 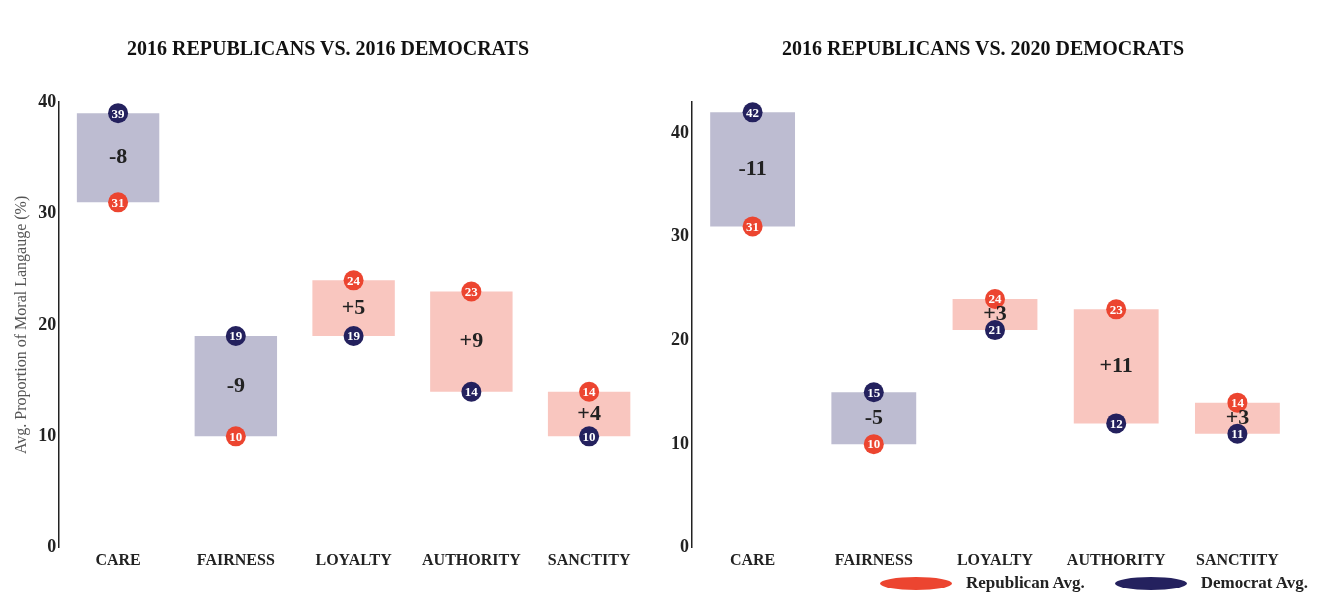 What do you see at coordinates (753, 112) in the screenshot?
I see `data-label: 42` at bounding box center [753, 112].